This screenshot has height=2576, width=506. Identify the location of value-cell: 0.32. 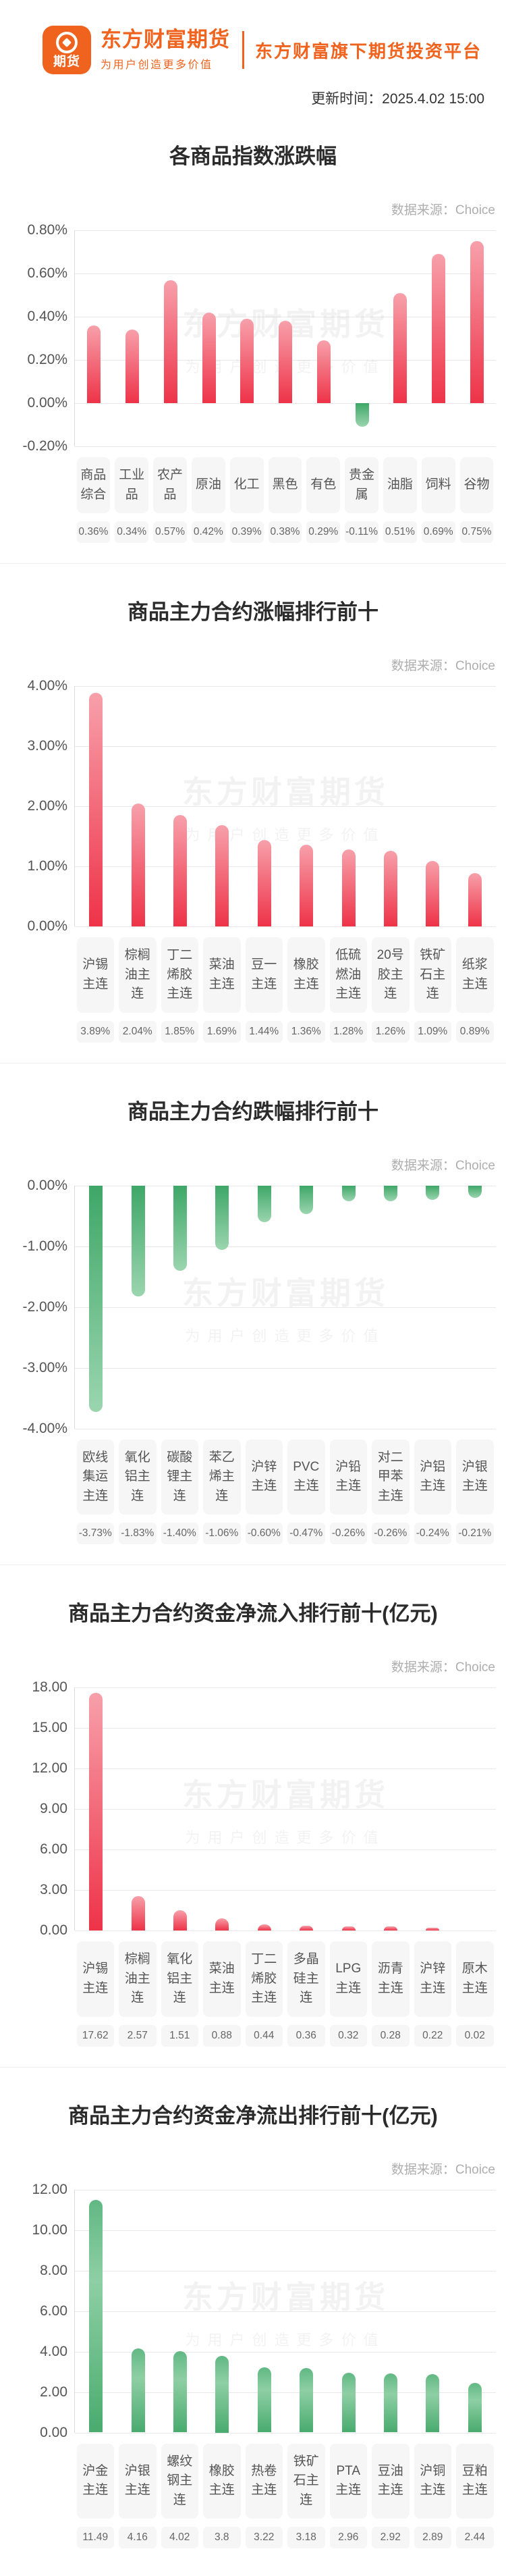
(348, 2035).